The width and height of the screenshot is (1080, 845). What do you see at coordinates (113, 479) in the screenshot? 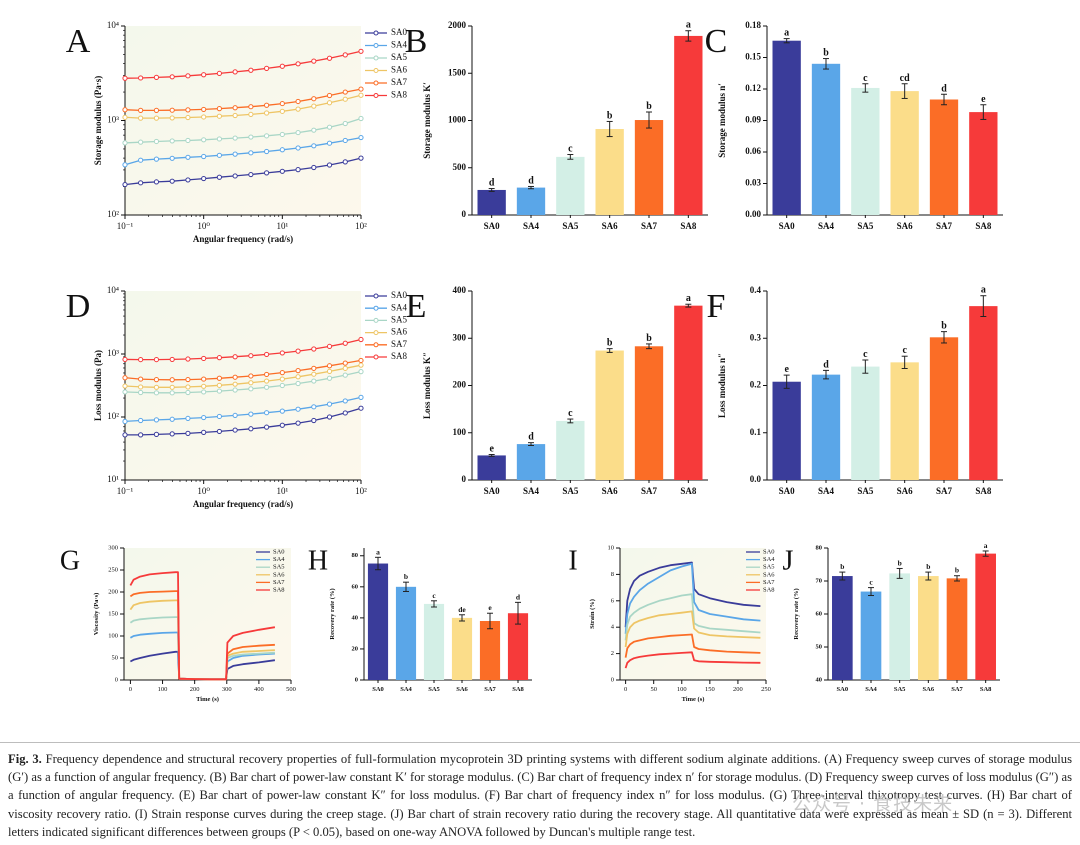
I see `y-tick-label: 10¹` at bounding box center [113, 479].